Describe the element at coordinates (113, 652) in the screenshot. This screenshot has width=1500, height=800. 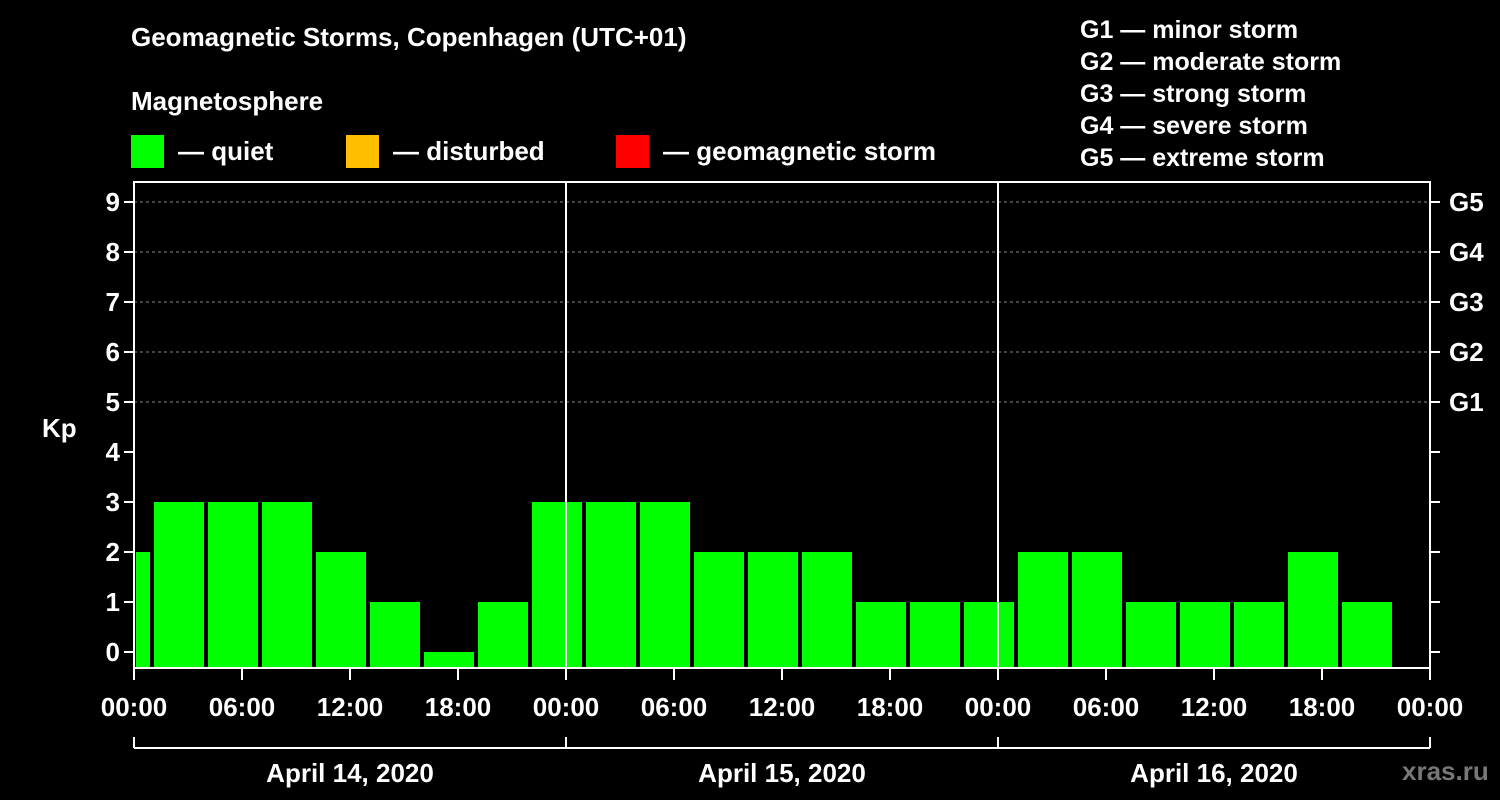
I see `y-tick-label-0: 0` at that location.